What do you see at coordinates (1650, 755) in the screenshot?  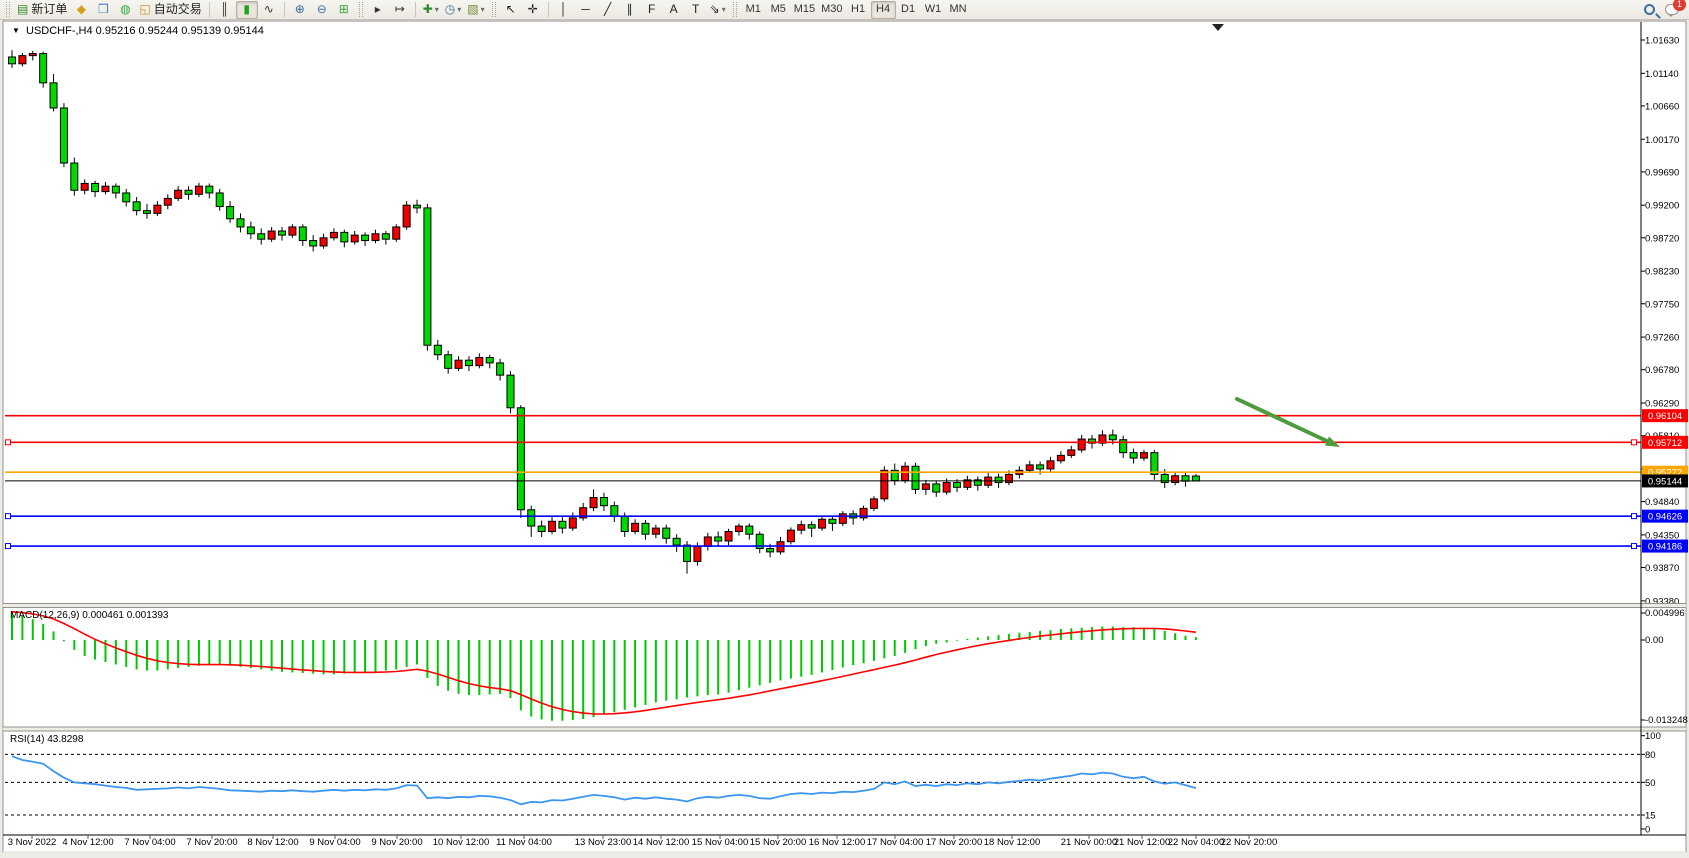 I see `svg-text: 80` at bounding box center [1650, 755].